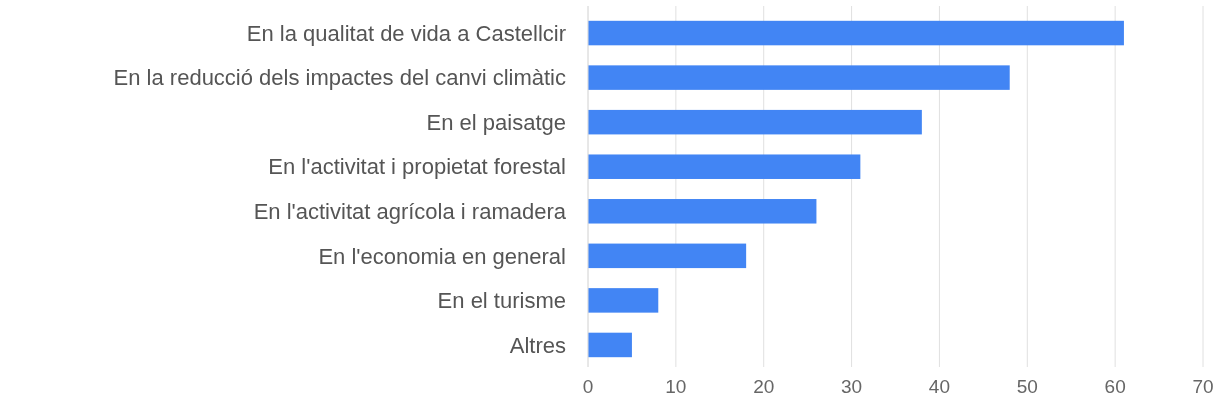 Image resolution: width=1221 pixels, height=403 pixels. What do you see at coordinates (939, 386) in the screenshot?
I see `x-tick-label: 40` at bounding box center [939, 386].